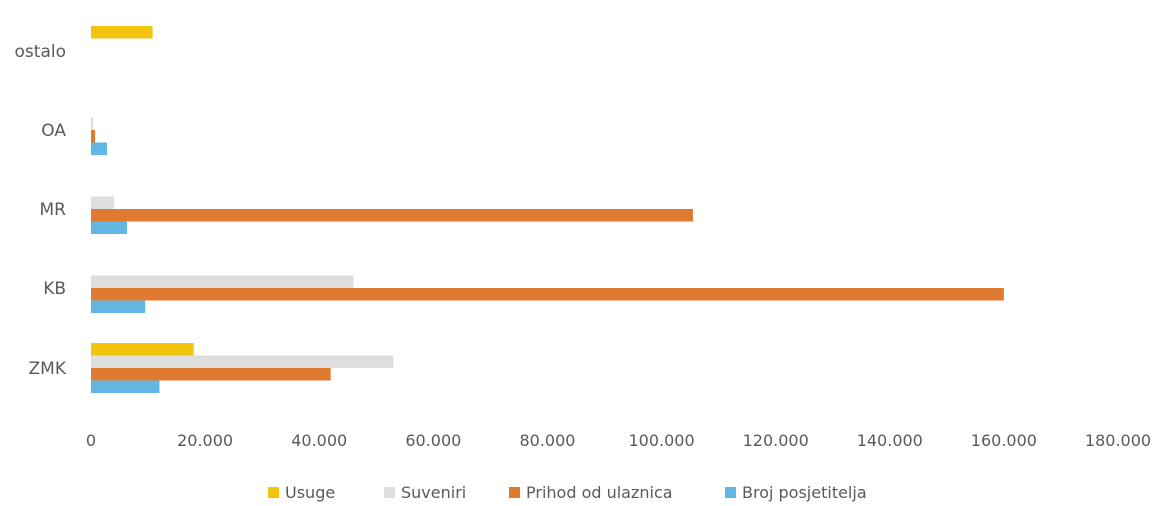 The image size is (1156, 506). I want to click on category-label-zmk: ZMK, so click(48, 369).